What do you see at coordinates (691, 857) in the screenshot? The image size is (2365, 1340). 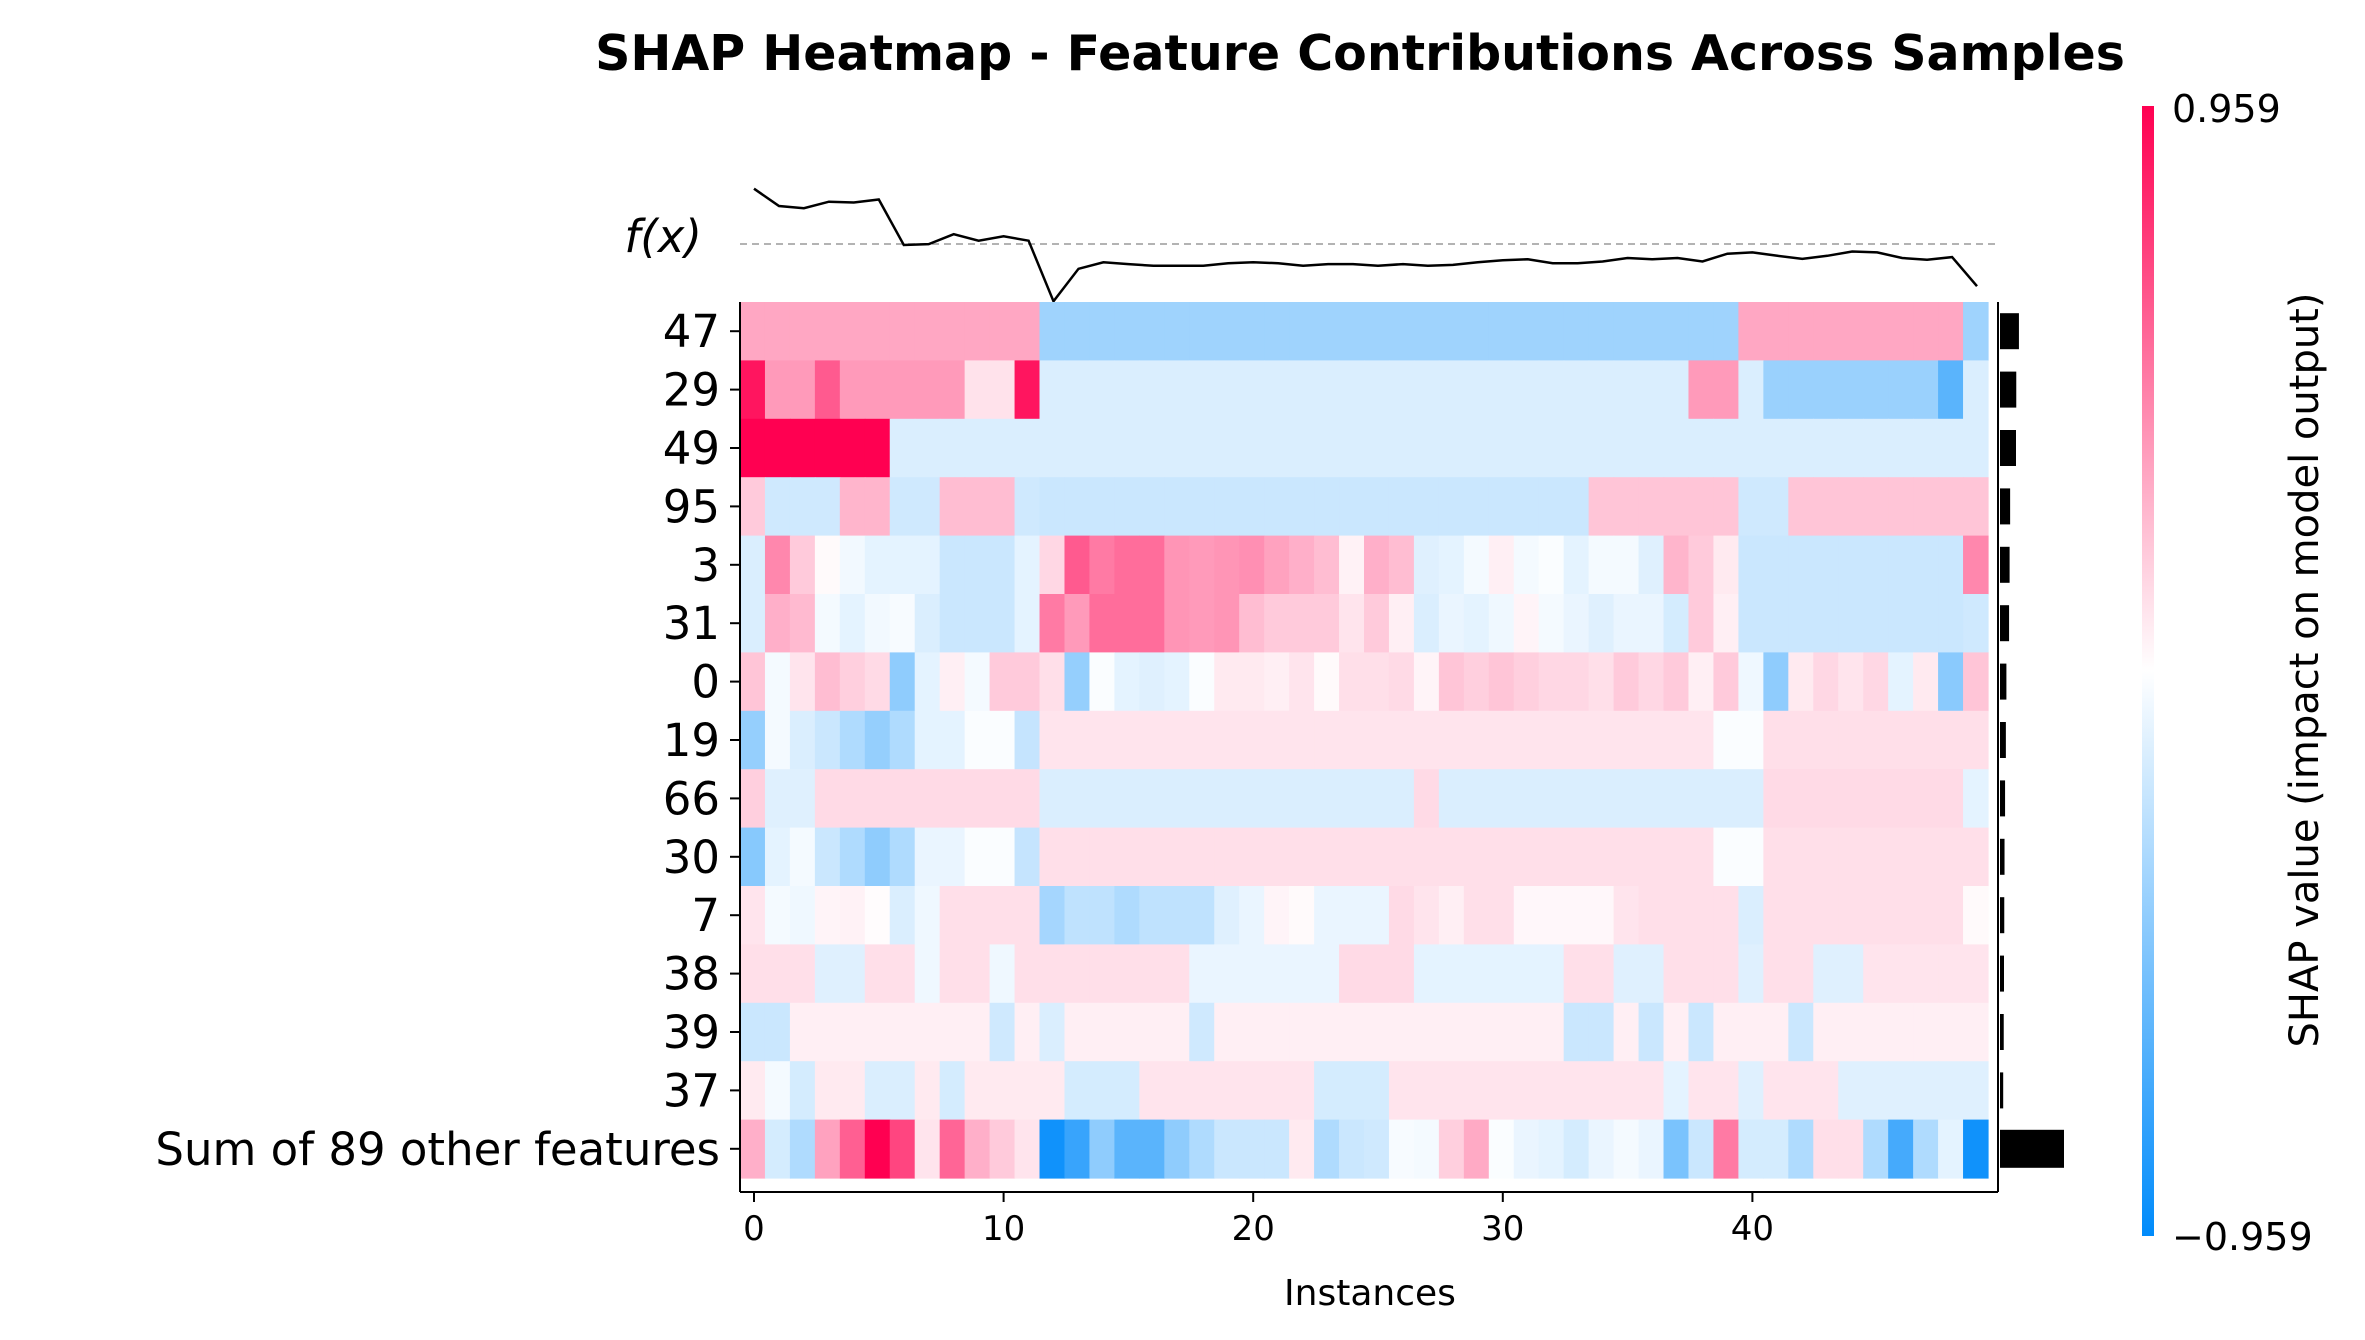 I see `feature-label: 30` at bounding box center [691, 857].